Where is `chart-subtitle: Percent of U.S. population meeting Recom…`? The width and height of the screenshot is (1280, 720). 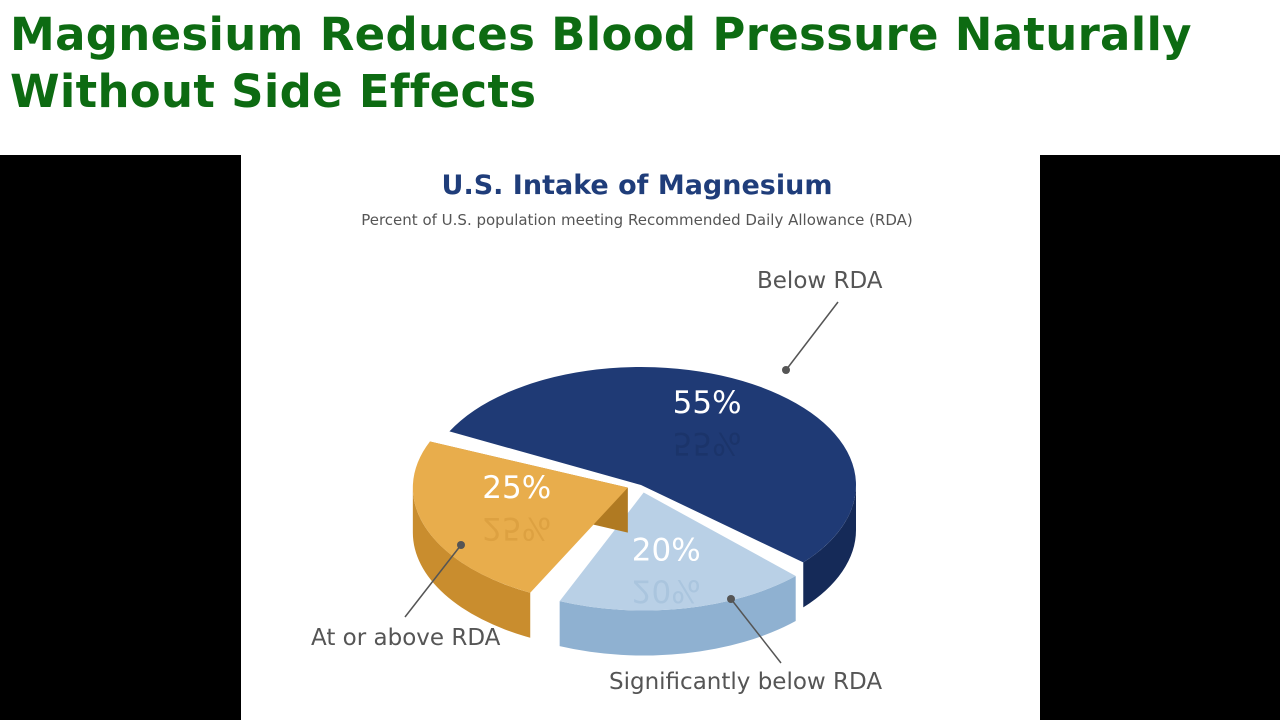 chart-subtitle: Percent of U.S. population meeting Recom… is located at coordinates (637, 220).